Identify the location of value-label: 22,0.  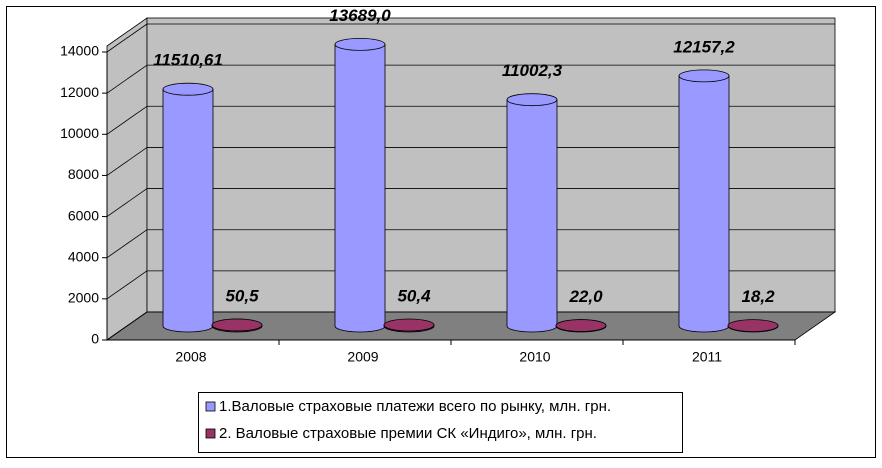
(585, 296).